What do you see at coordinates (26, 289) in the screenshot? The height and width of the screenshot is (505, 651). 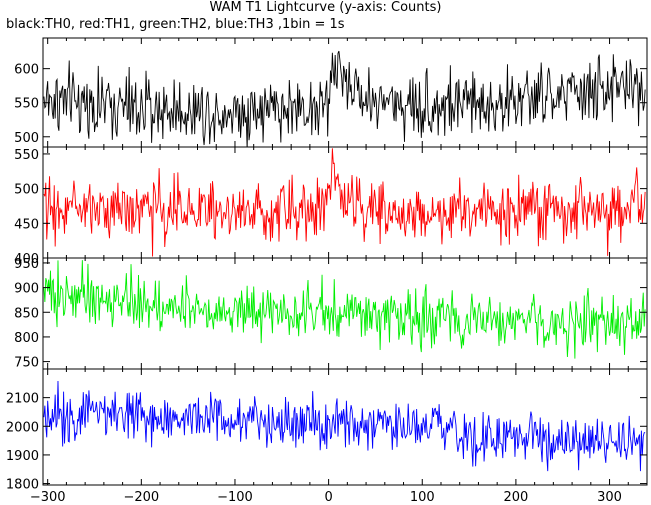 I see `y-tick-label: 900` at bounding box center [26, 289].